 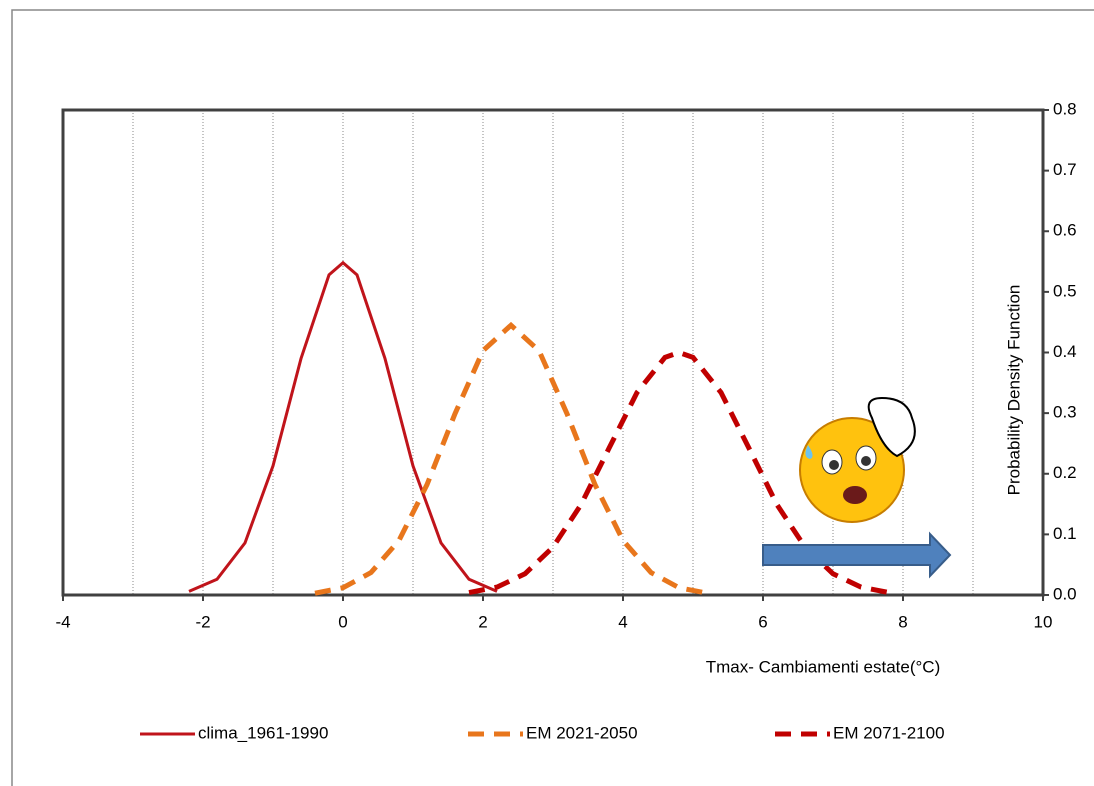 What do you see at coordinates (1065, 533) in the screenshot?
I see `y-tick-label: 0.1` at bounding box center [1065, 533].